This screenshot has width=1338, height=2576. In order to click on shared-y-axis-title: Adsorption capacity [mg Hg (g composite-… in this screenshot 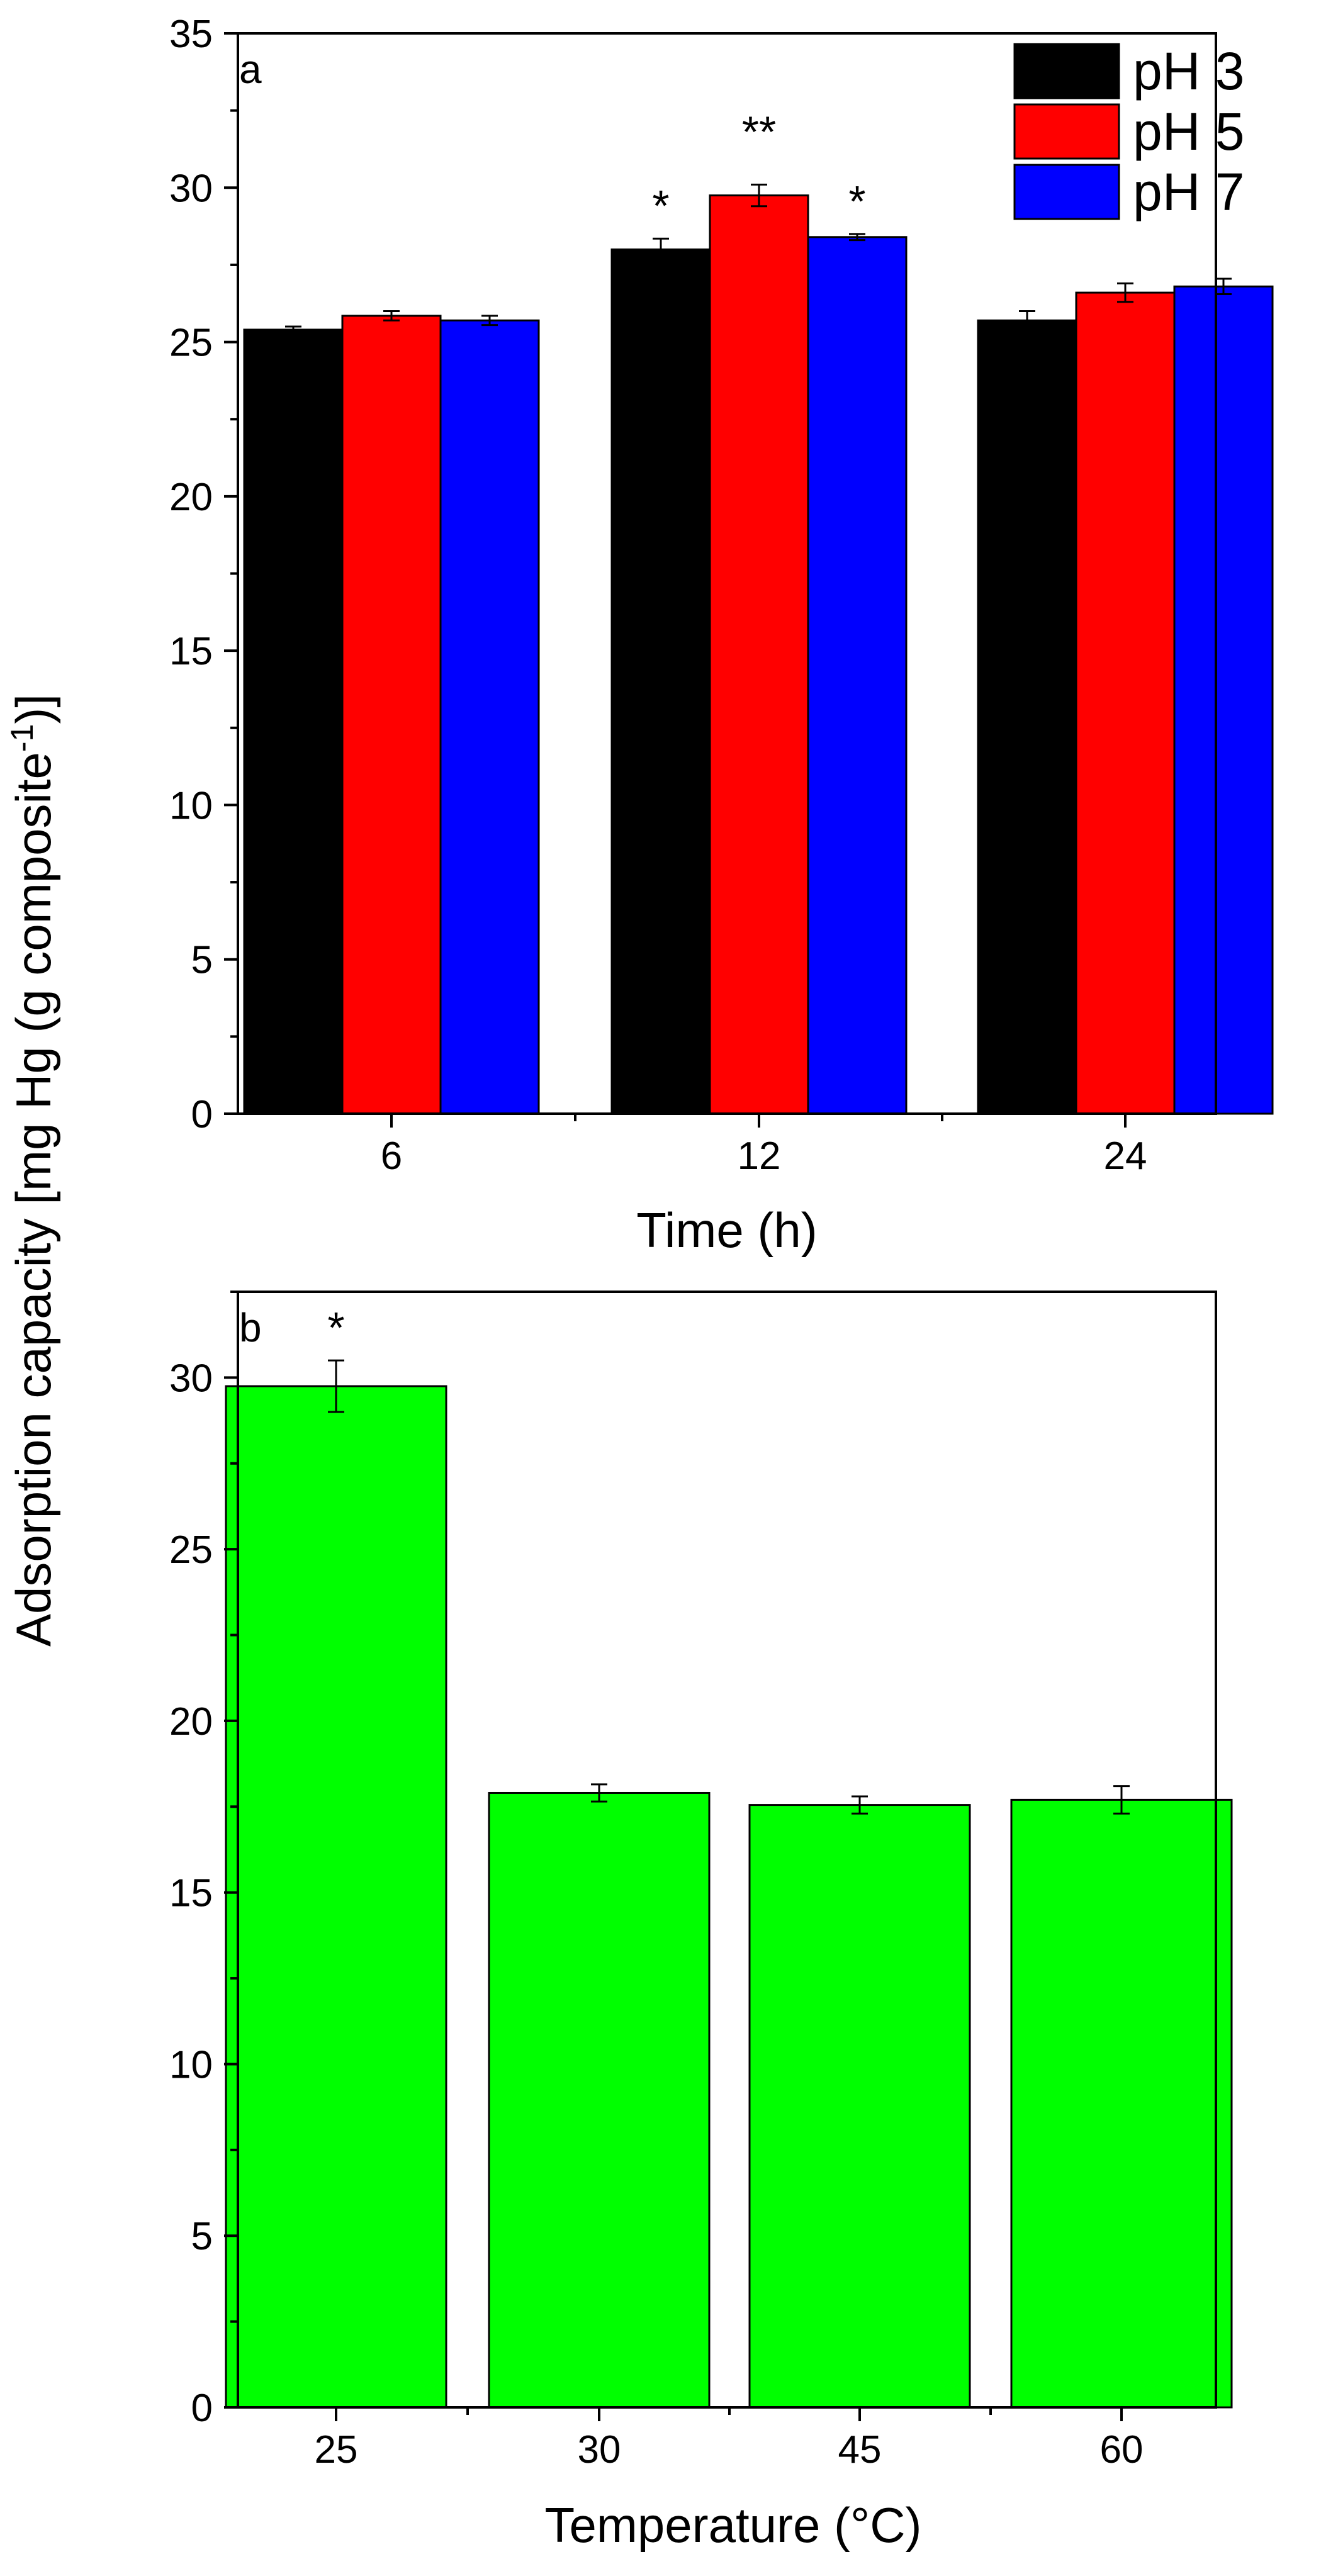, I will do `click(32, 1170)`.